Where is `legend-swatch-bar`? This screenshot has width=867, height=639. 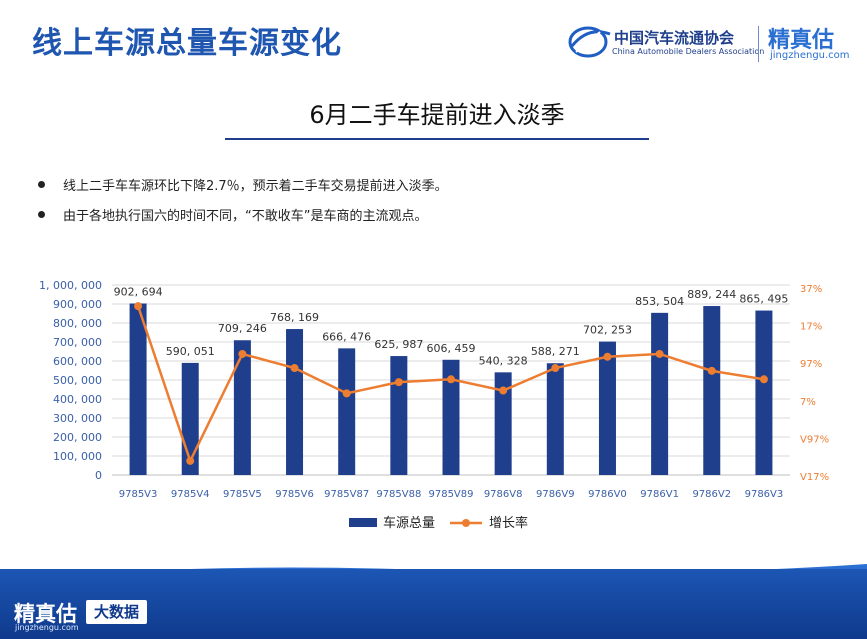 legend-swatch-bar is located at coordinates (363, 522).